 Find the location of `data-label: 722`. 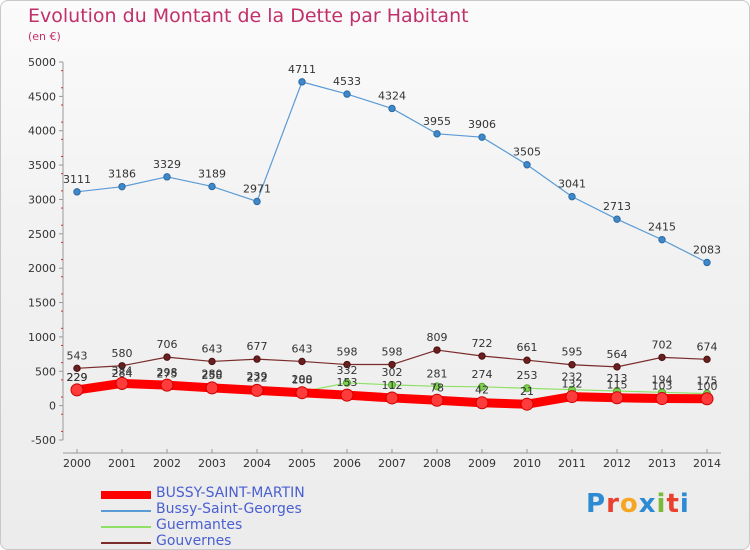

data-label: 722 is located at coordinates (482, 343).